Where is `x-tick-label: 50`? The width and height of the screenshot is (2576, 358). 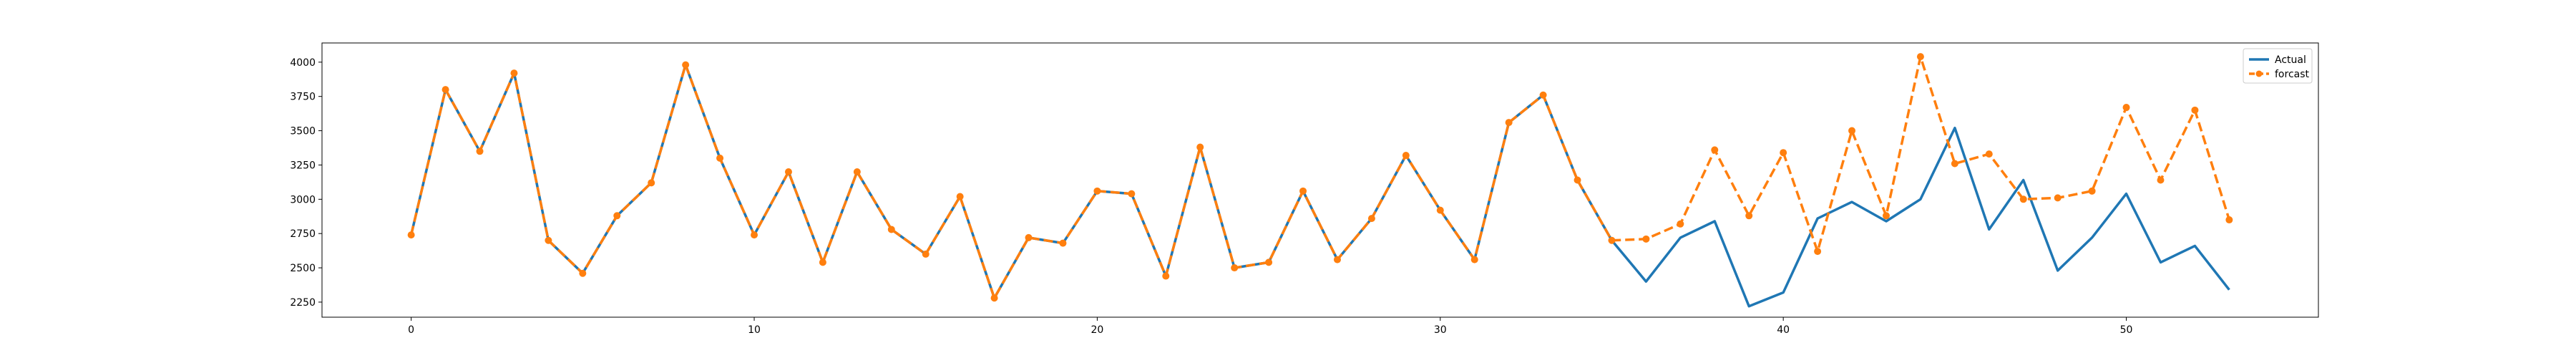
x-tick-label: 50 is located at coordinates (2126, 330).